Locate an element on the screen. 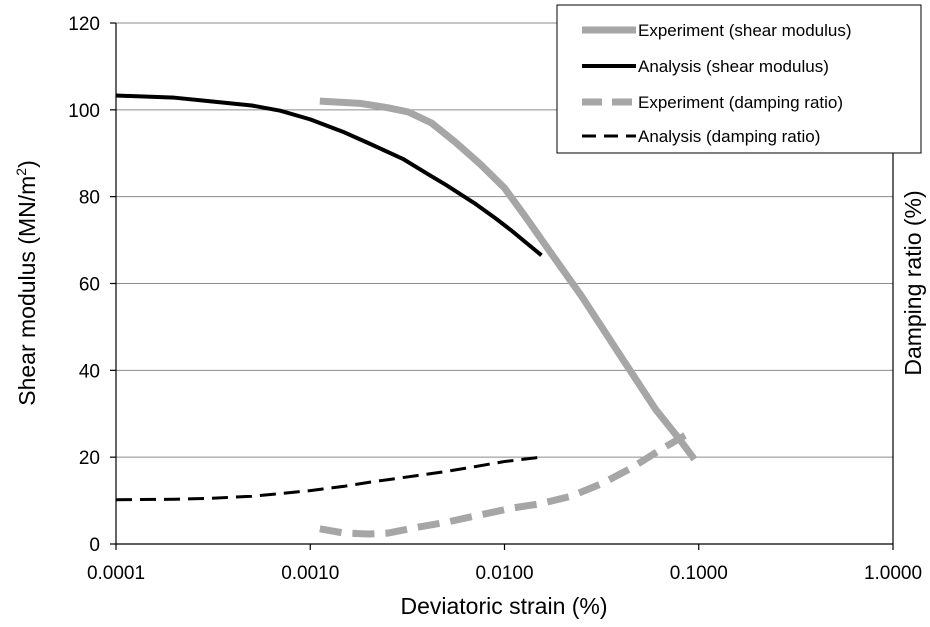  x-tick-label-3: 0.1000 is located at coordinates (699, 573).